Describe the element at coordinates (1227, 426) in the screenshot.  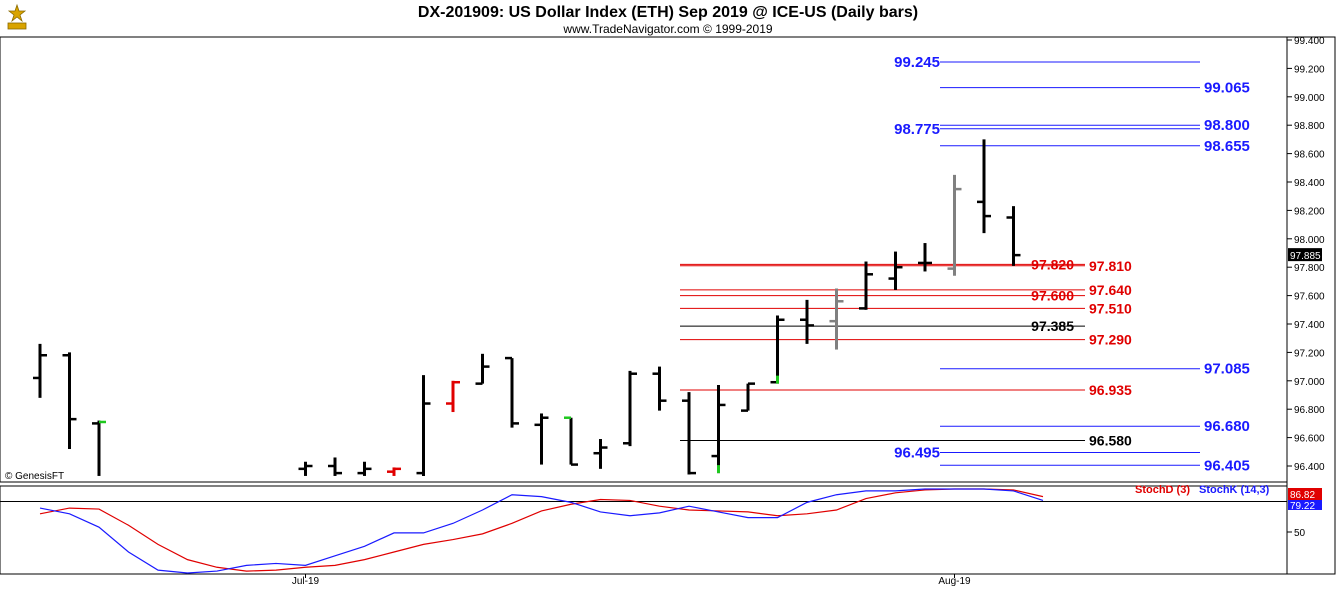
I see `level-label: 96.680` at that location.